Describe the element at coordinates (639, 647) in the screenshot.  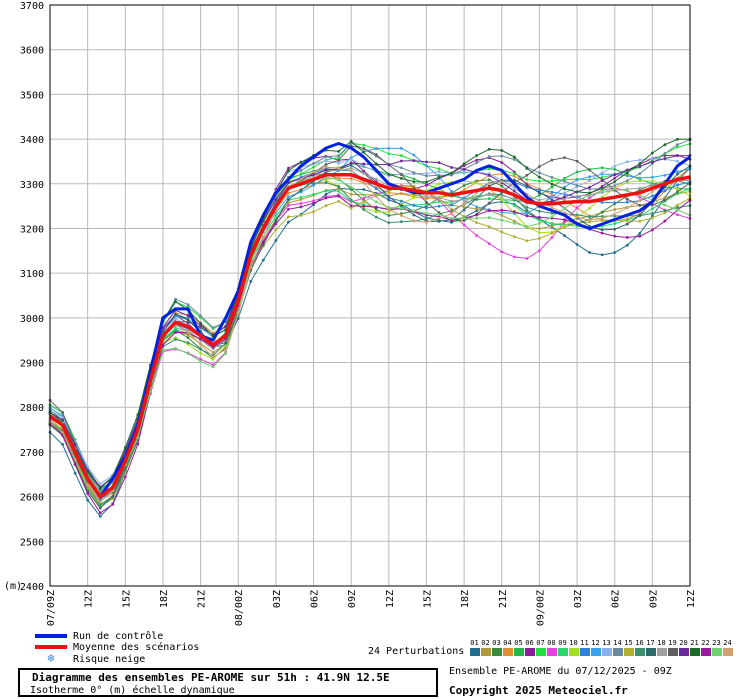
I see `perturbation-key-16: 16` at that location.